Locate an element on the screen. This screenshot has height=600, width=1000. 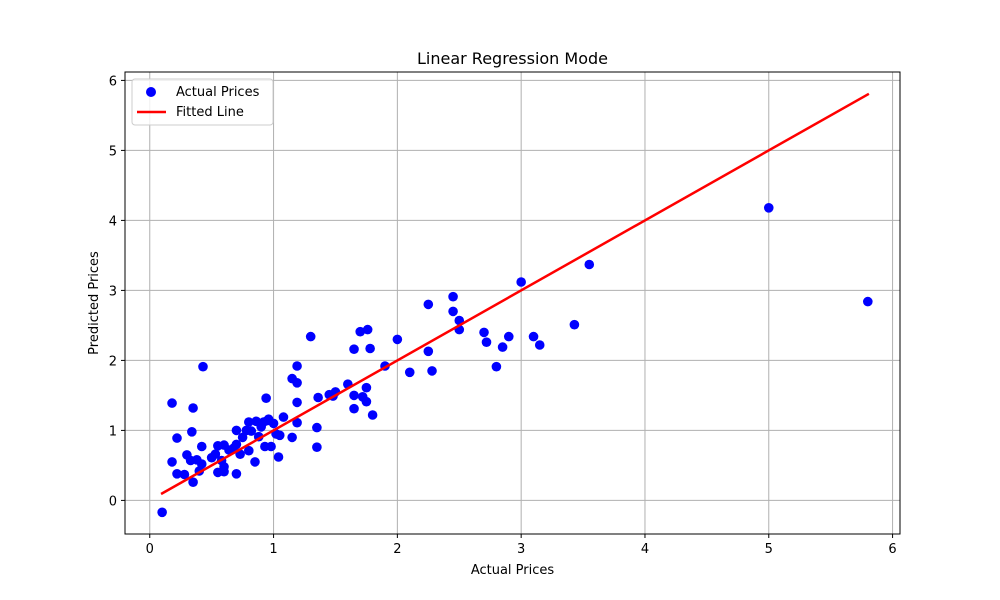
x-tick-label: 2 is located at coordinates (397, 549).